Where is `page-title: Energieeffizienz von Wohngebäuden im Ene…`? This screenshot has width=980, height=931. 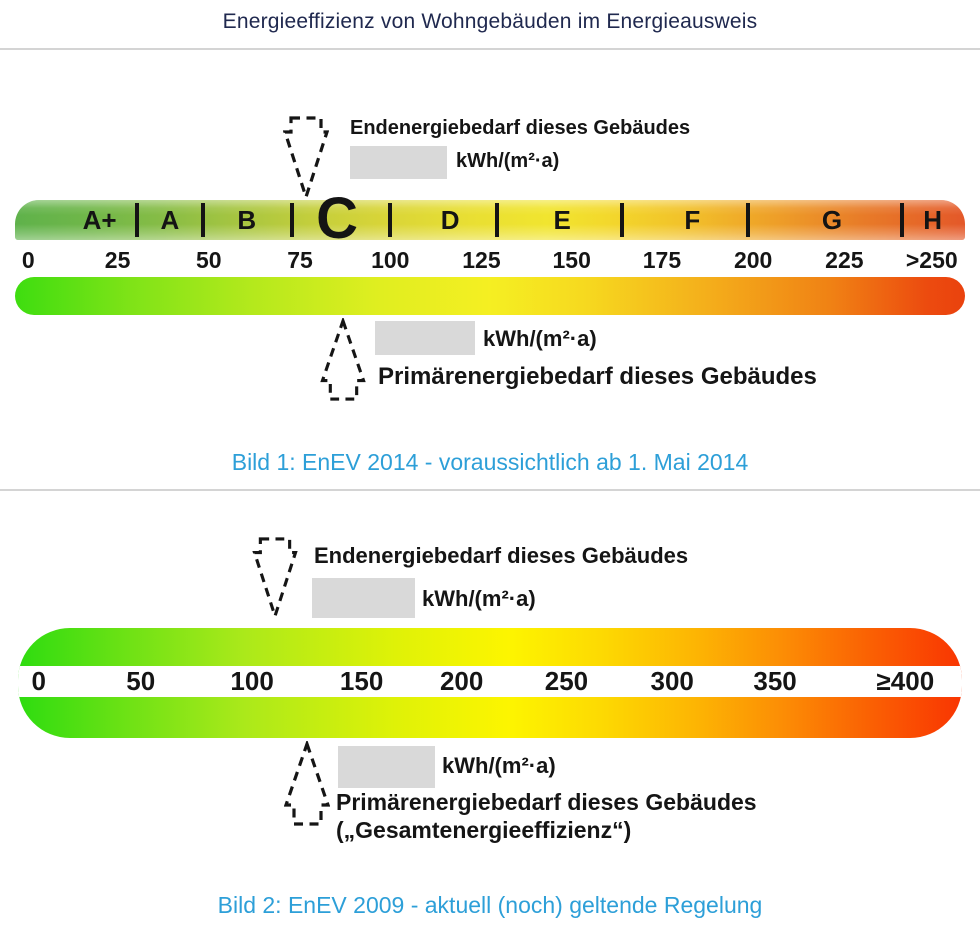 page-title: Energieeffizienz von Wohngebäuden im Ene… is located at coordinates (490, 21).